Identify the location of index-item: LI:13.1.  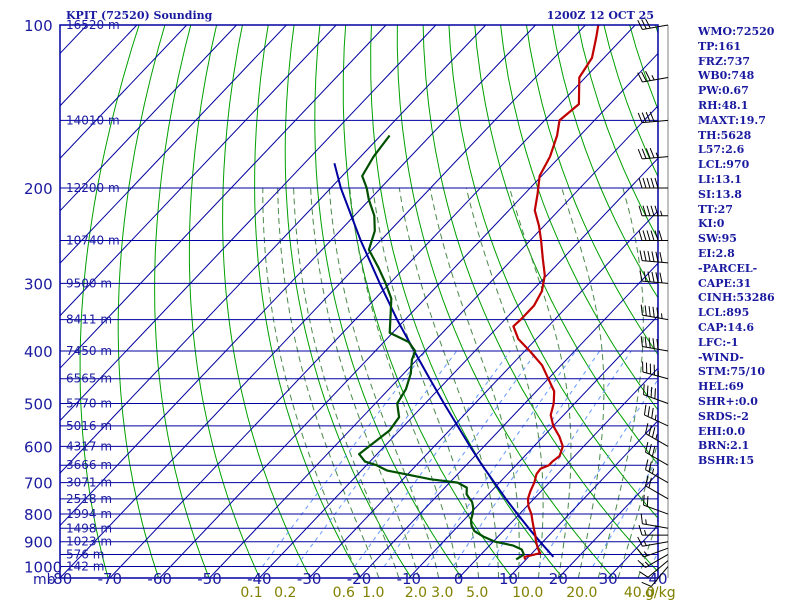
(720, 179).